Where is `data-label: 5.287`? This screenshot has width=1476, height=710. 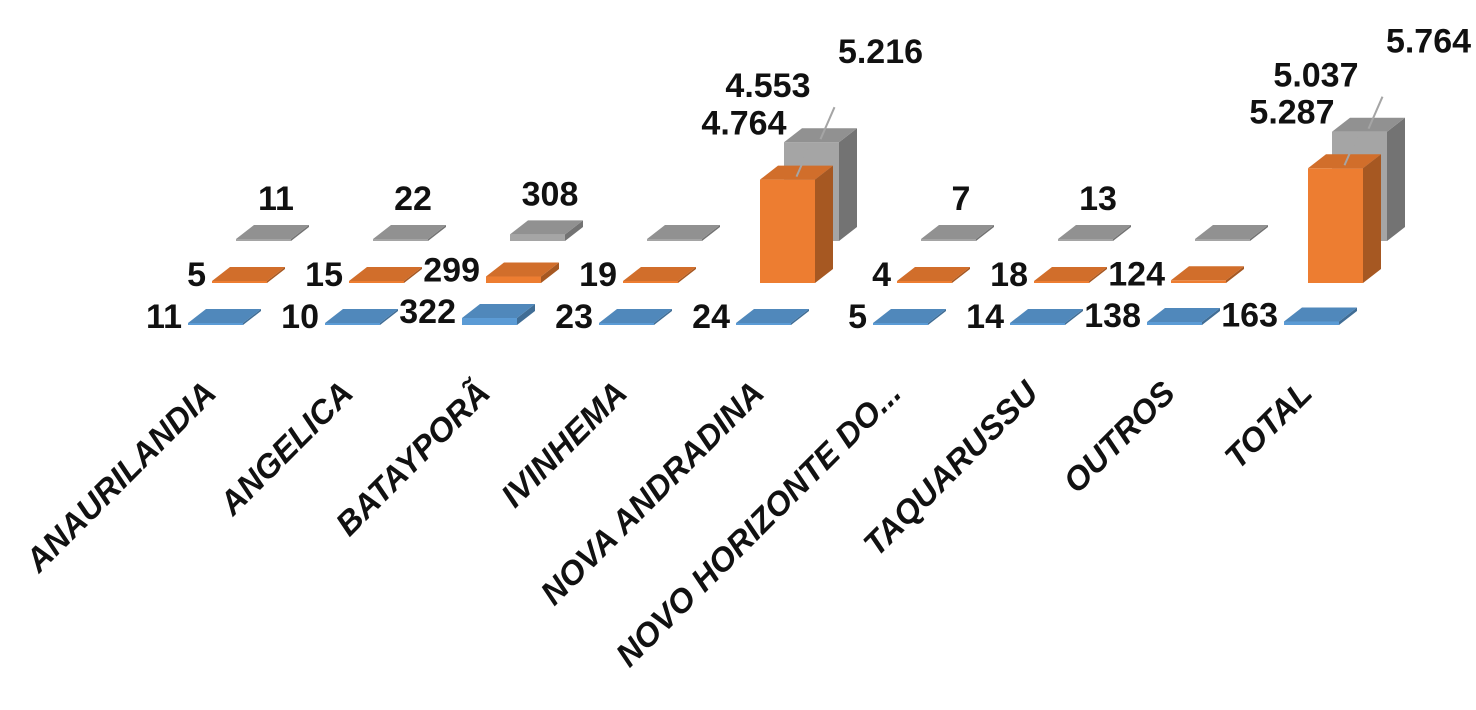 data-label: 5.287 is located at coordinates (1291, 112).